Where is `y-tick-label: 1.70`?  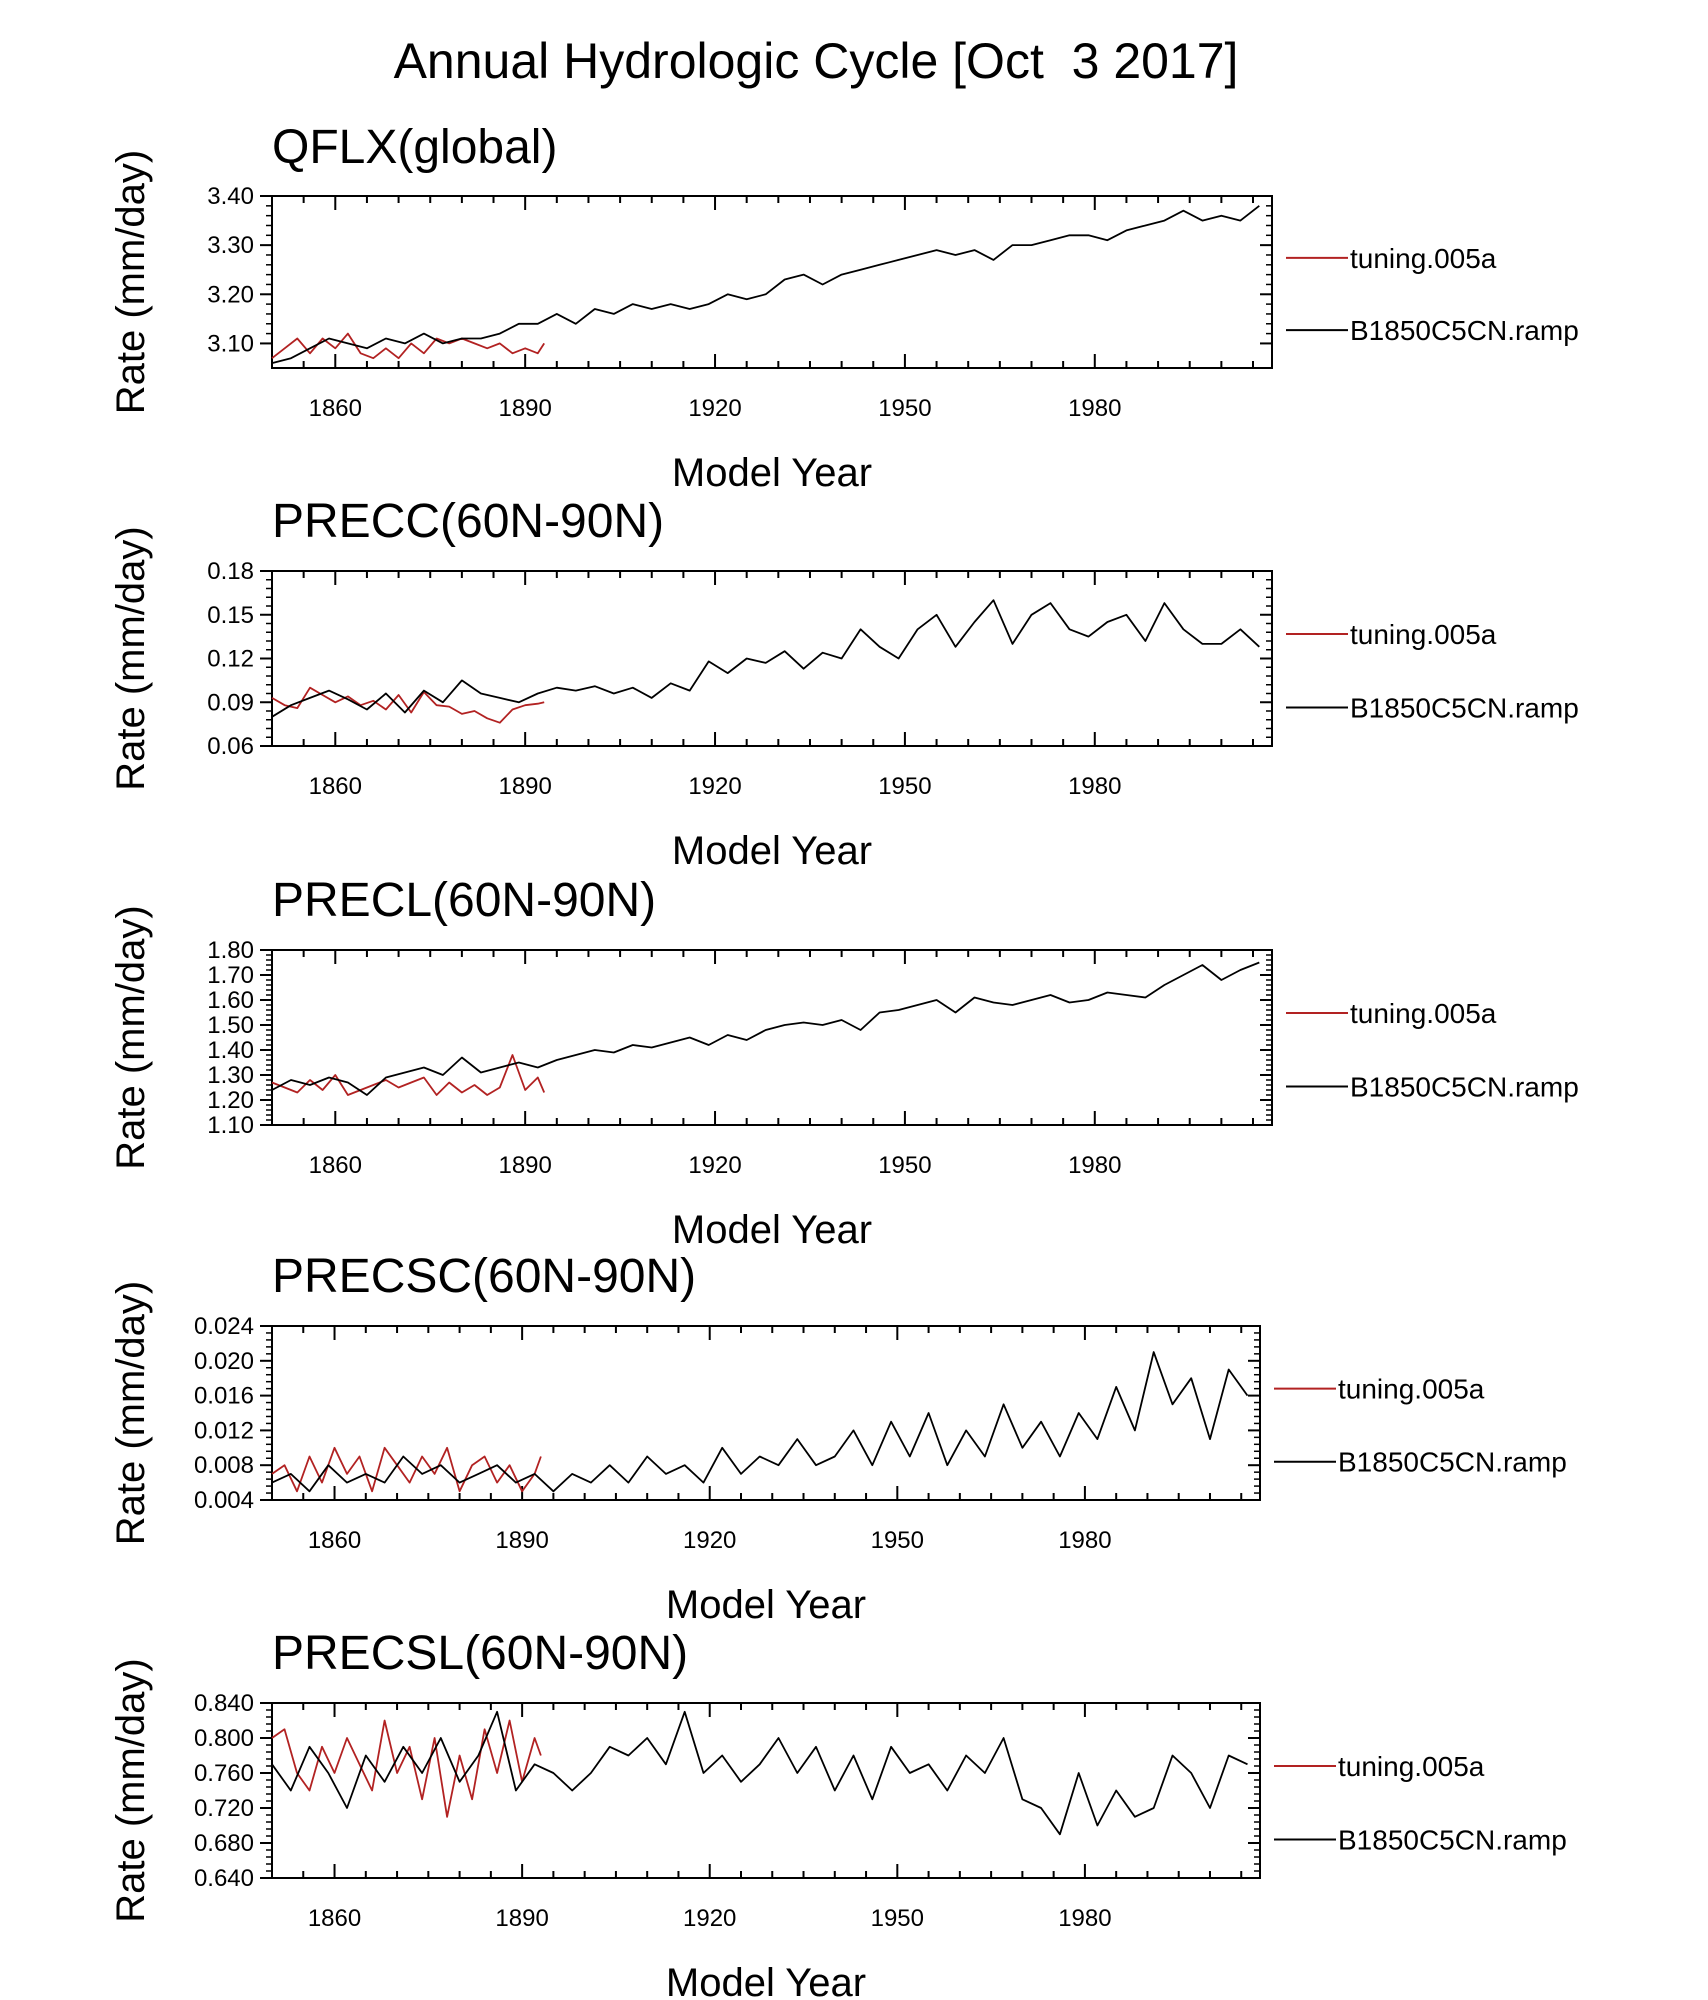
y-tick-label: 1.70 is located at coordinates (230, 975).